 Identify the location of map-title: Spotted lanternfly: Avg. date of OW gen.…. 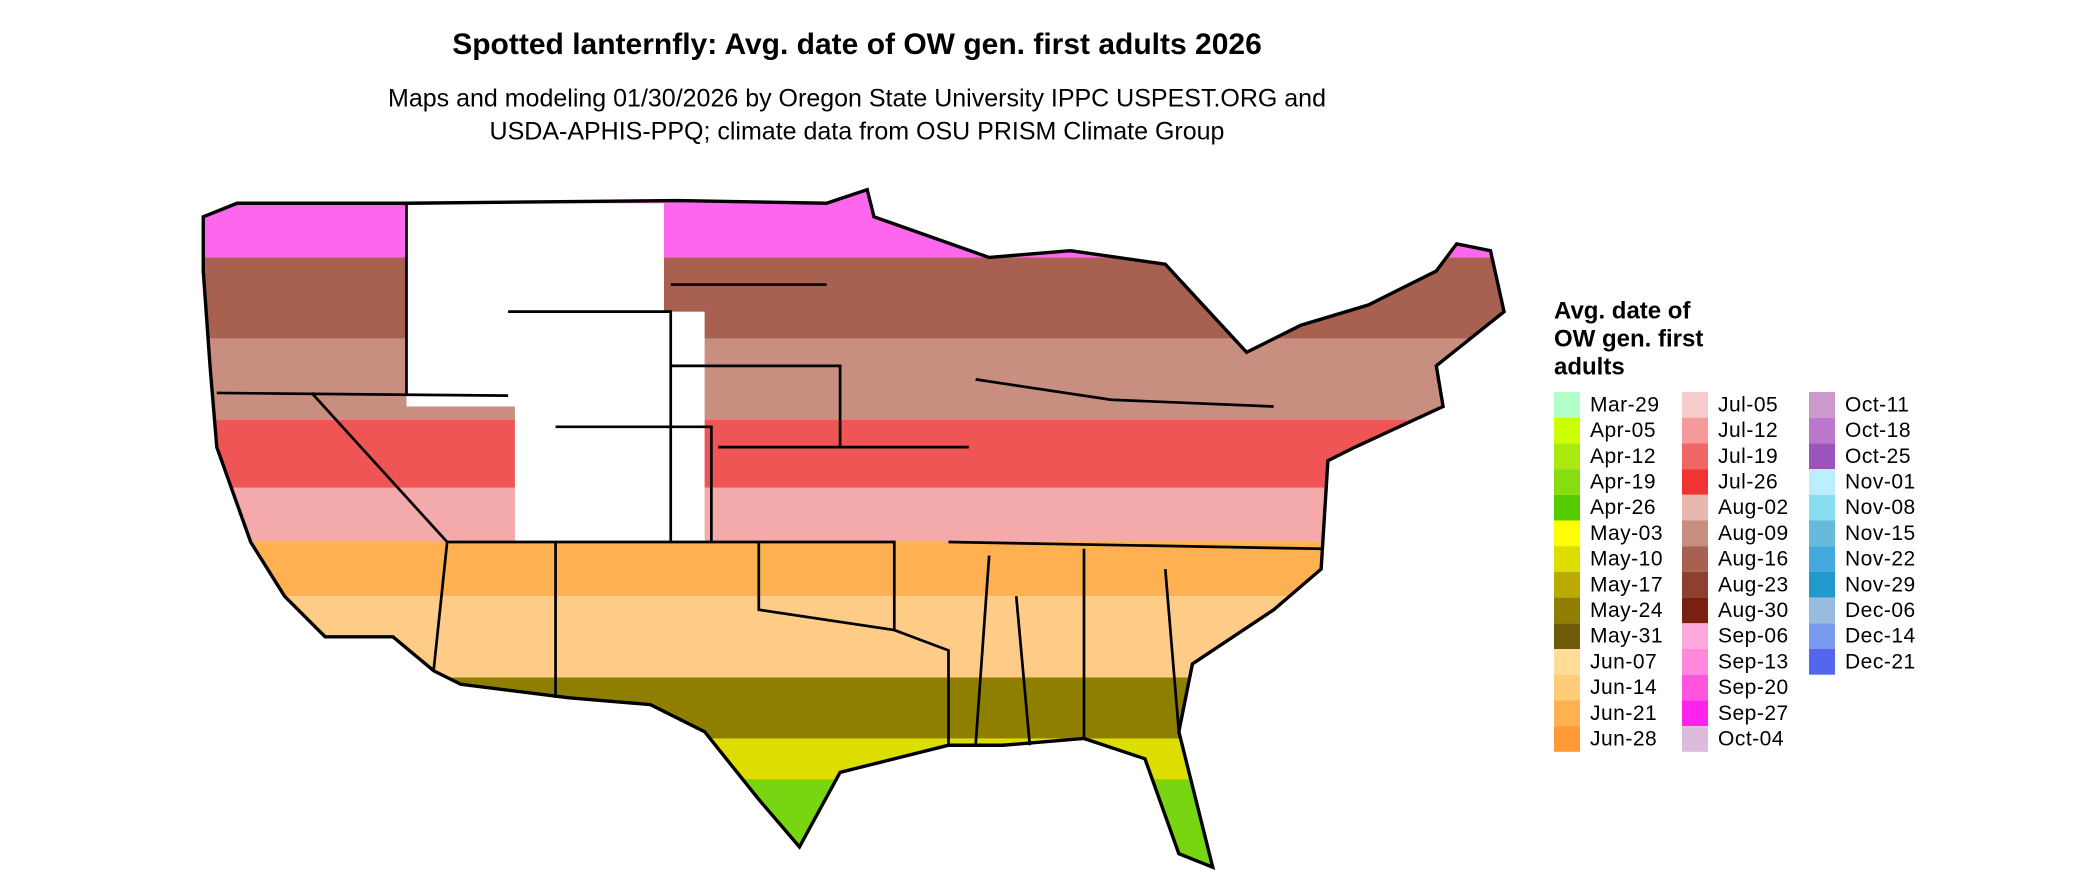
(857, 44).